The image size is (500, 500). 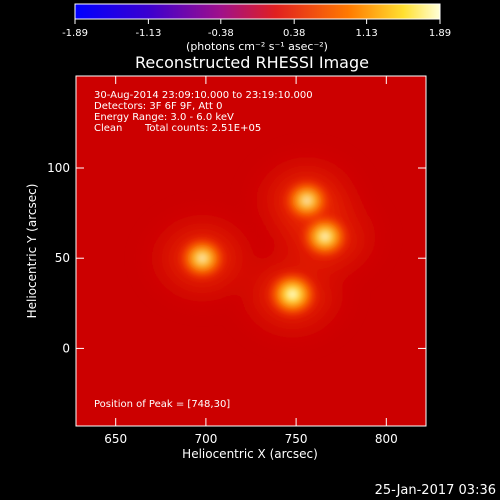 What do you see at coordinates (158, 106) in the screenshot?
I see `detectors-text: Detectors: 3F 6F 9F, Att 0` at bounding box center [158, 106].